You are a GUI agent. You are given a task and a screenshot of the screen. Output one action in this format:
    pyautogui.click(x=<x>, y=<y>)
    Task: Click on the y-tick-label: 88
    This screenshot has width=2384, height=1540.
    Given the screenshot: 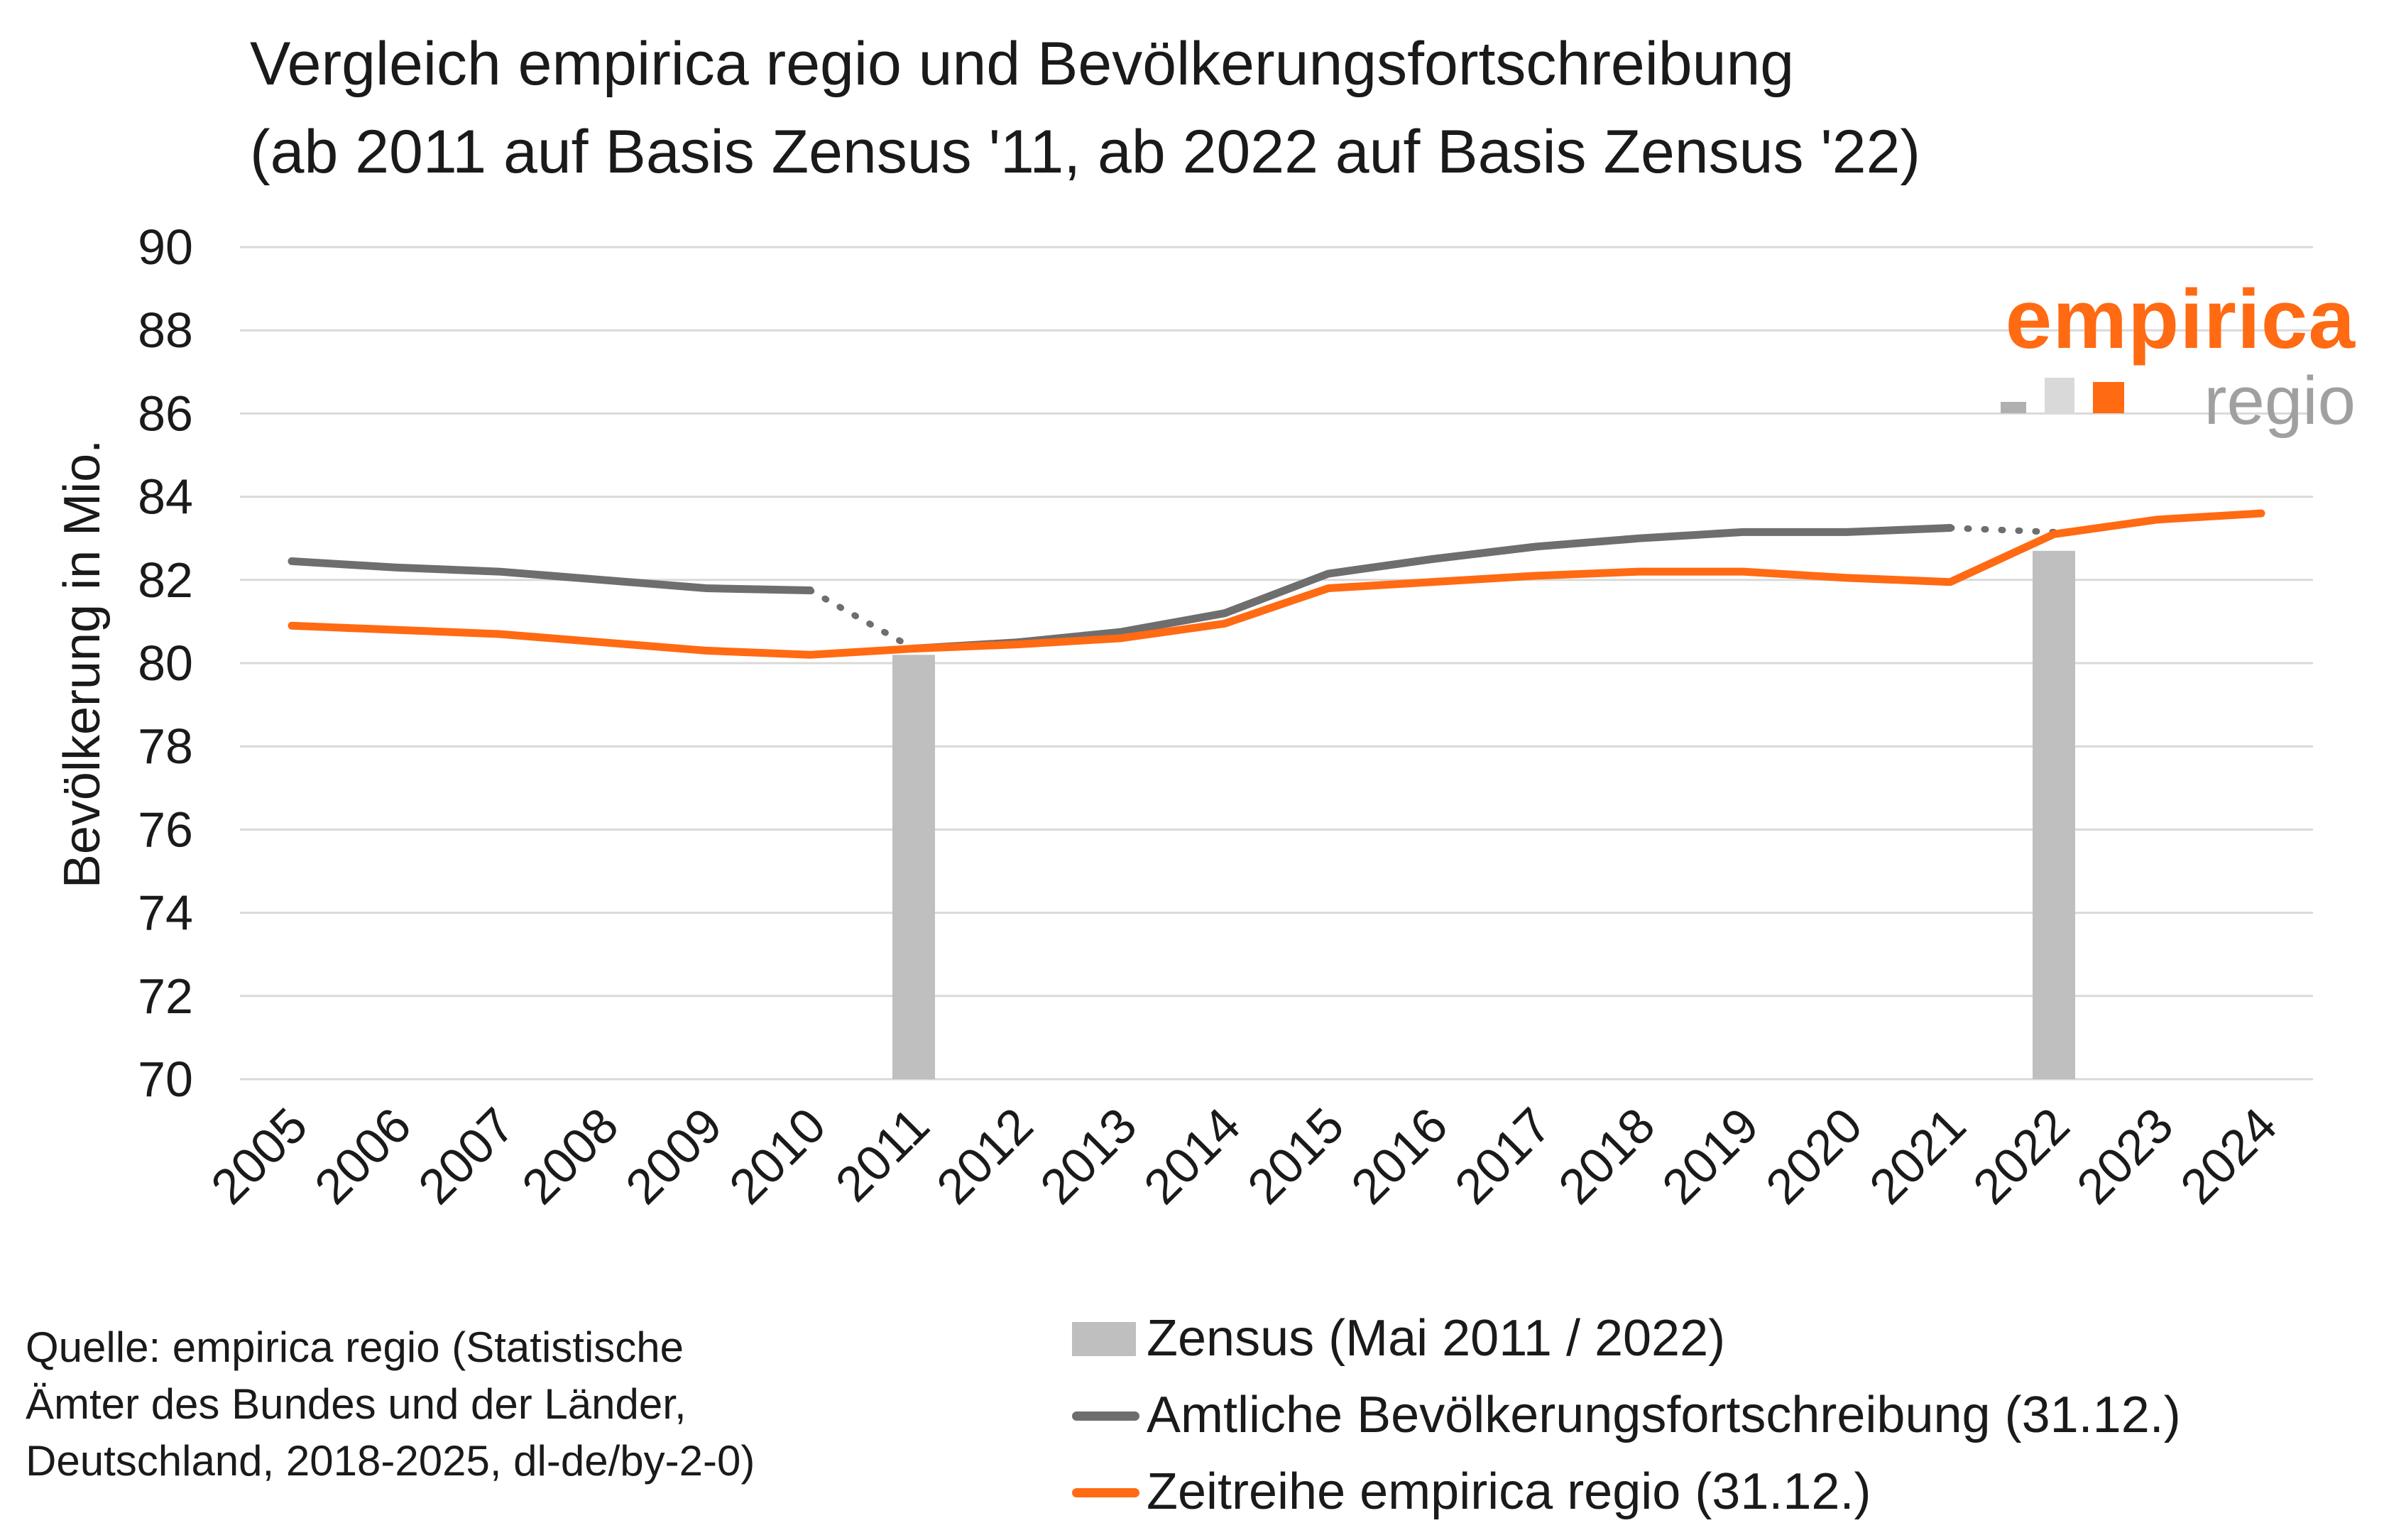 What is the action you would take?
    pyautogui.click(x=166, y=330)
    